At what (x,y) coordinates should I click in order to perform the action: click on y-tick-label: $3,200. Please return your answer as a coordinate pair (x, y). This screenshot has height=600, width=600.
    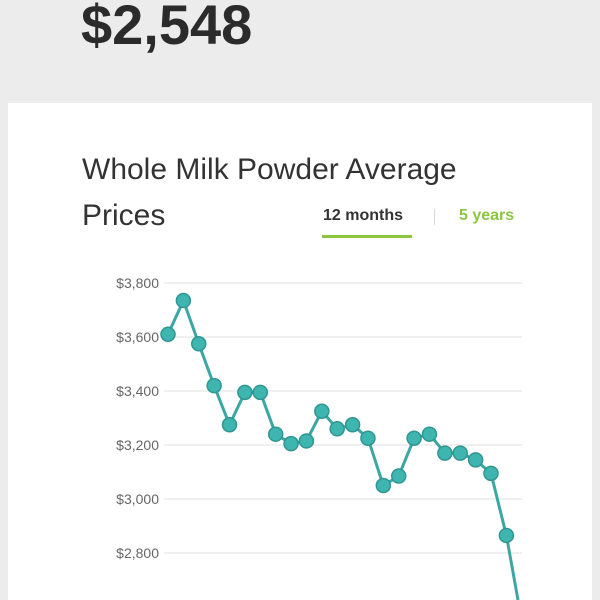
    Looking at the image, I should click on (137, 445).